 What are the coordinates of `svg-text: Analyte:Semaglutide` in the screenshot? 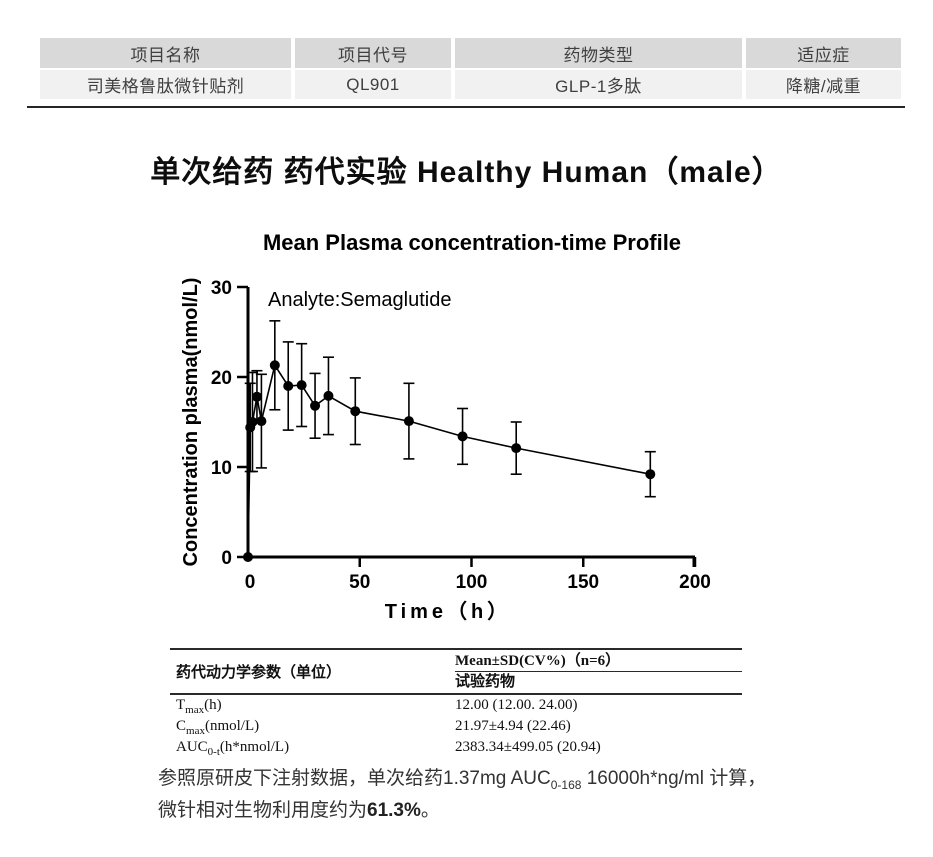 It's located at (359, 300).